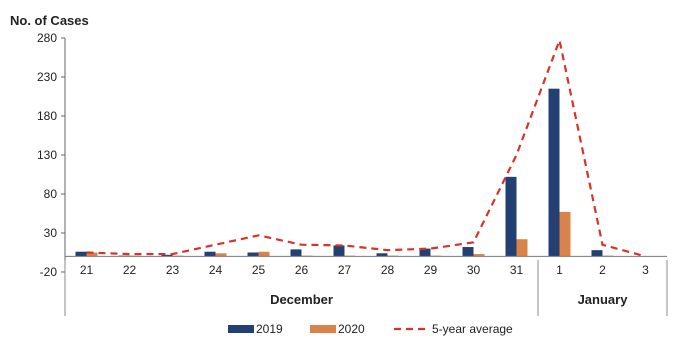  Describe the element at coordinates (603, 299) in the screenshot. I see `x-group-label: January` at that location.